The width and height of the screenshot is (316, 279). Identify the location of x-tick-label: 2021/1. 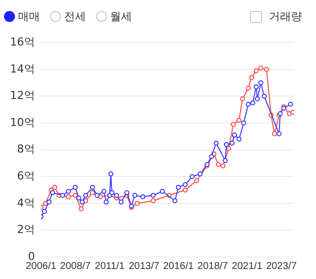
(247, 266).